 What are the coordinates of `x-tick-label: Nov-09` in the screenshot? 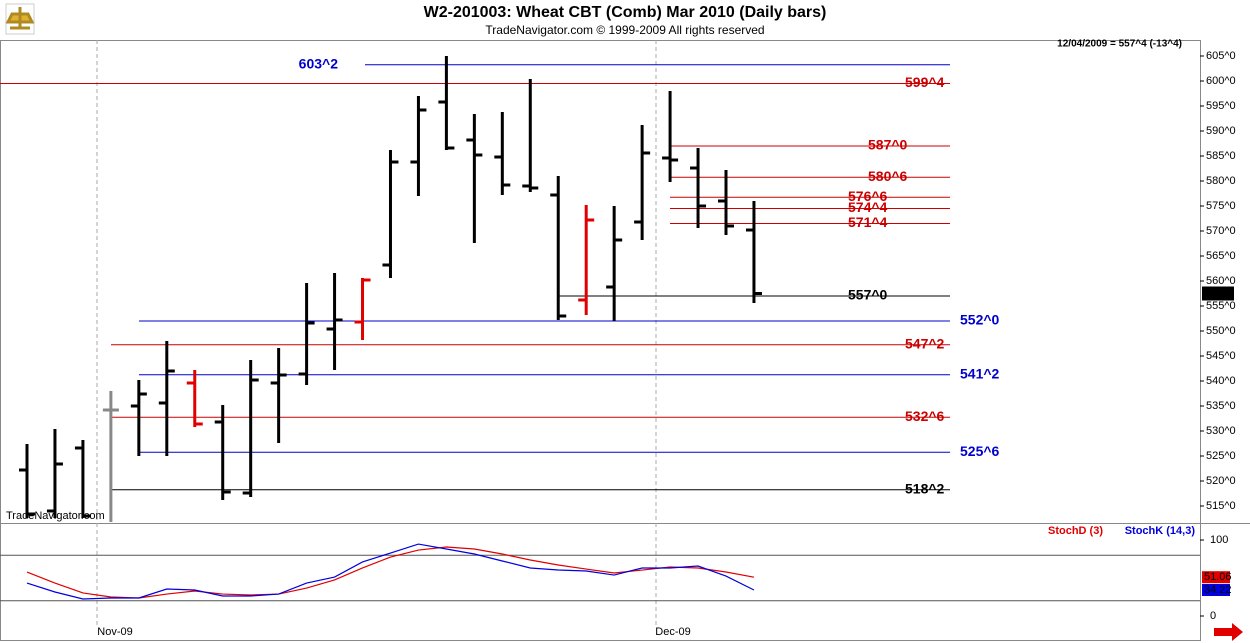 It's located at (114, 632).